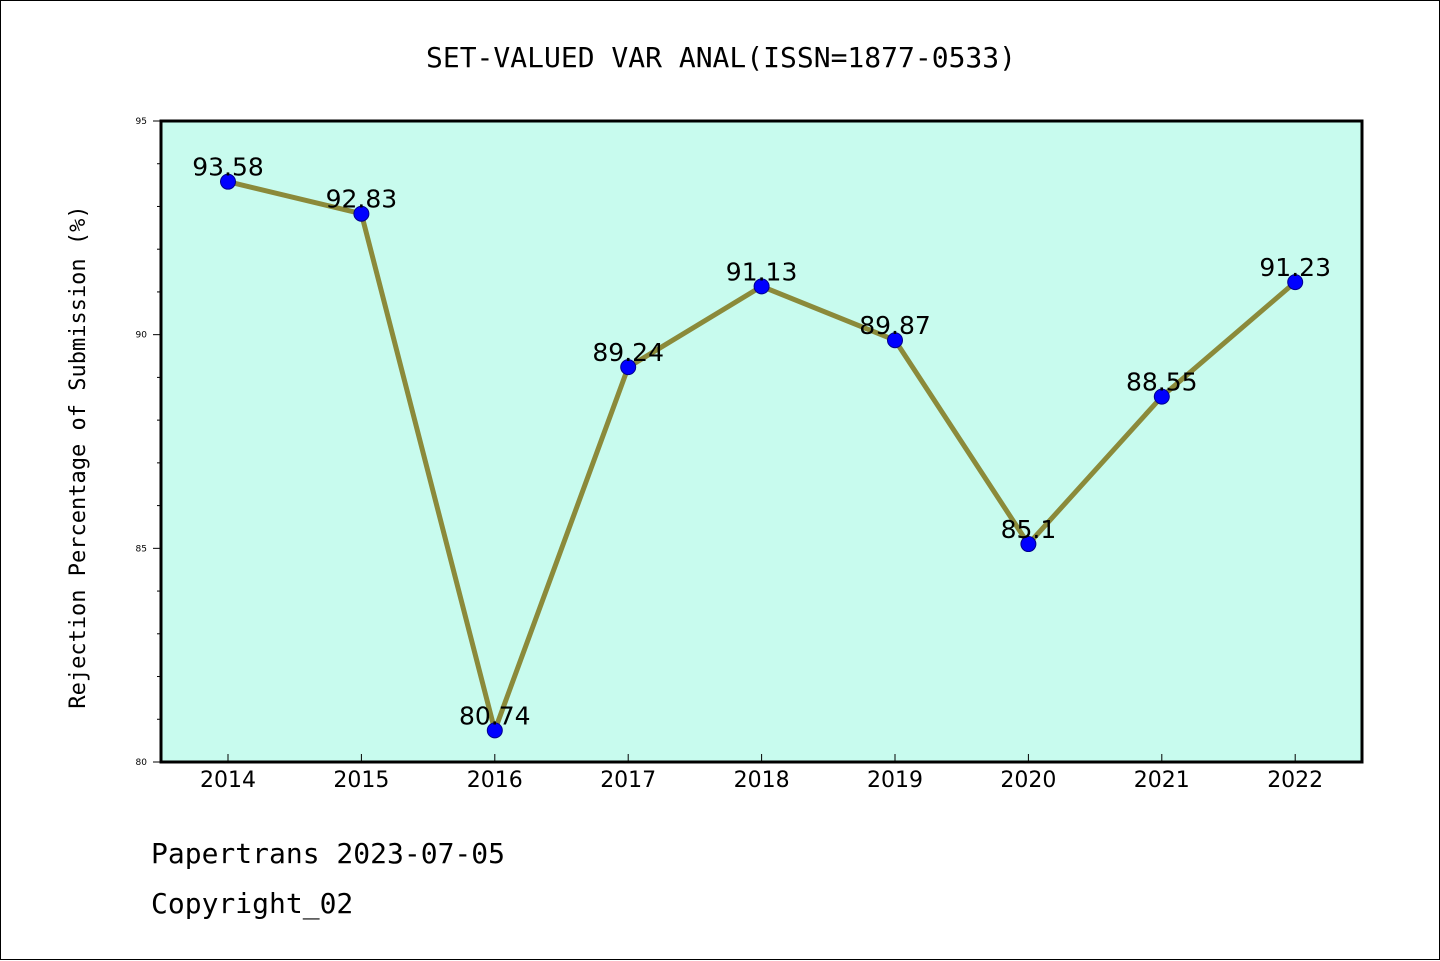 This screenshot has width=1440, height=961. Describe the element at coordinates (1162, 780) in the screenshot. I see `x-tick-label: 2021` at that location.